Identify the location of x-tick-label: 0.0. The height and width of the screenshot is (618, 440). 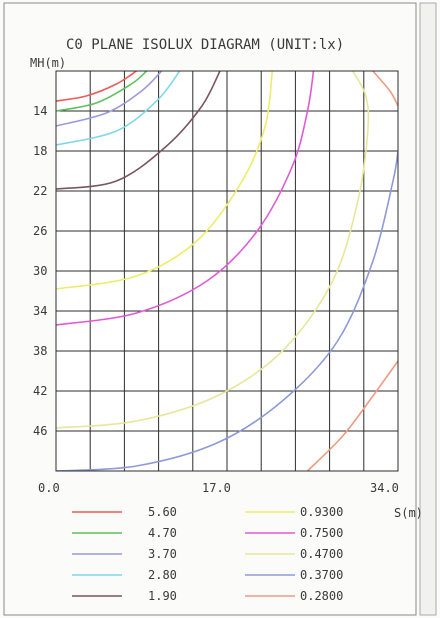
(49, 488).